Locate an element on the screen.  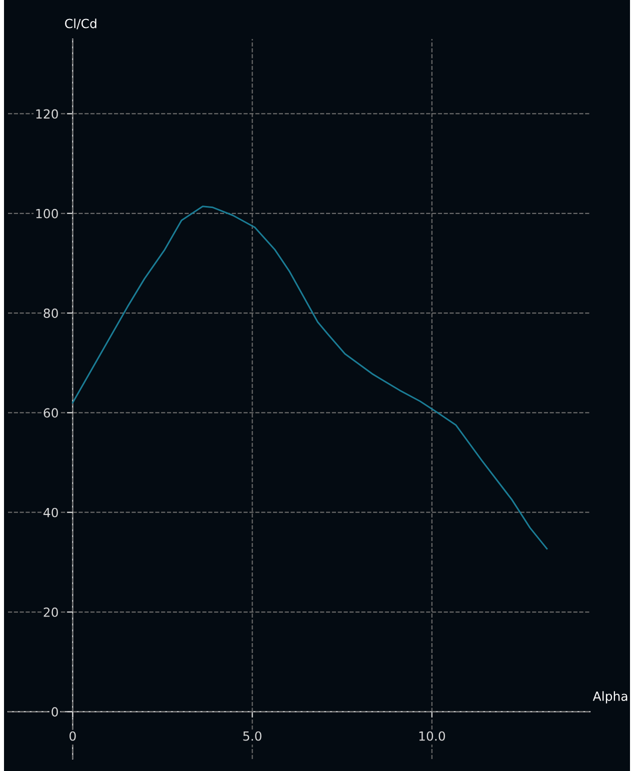
x-tick-label: 10.0 is located at coordinates (432, 736).